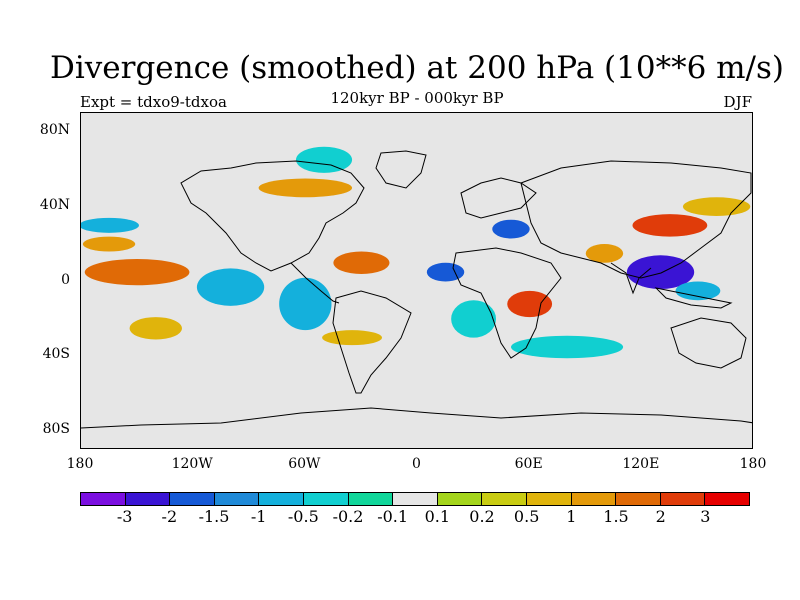 The image size is (800, 600). Describe the element at coordinates (303, 516) in the screenshot. I see `colorbar-label: -0.5` at that location.